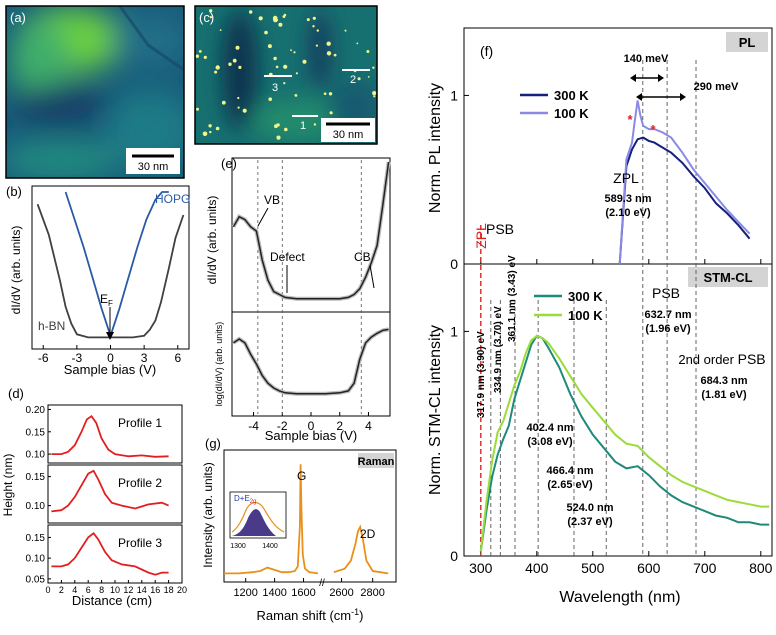 This screenshot has width=776, height=635. Describe the element at coordinates (51, 326) in the screenshot. I see `legend-hbn: h-BN` at that location.